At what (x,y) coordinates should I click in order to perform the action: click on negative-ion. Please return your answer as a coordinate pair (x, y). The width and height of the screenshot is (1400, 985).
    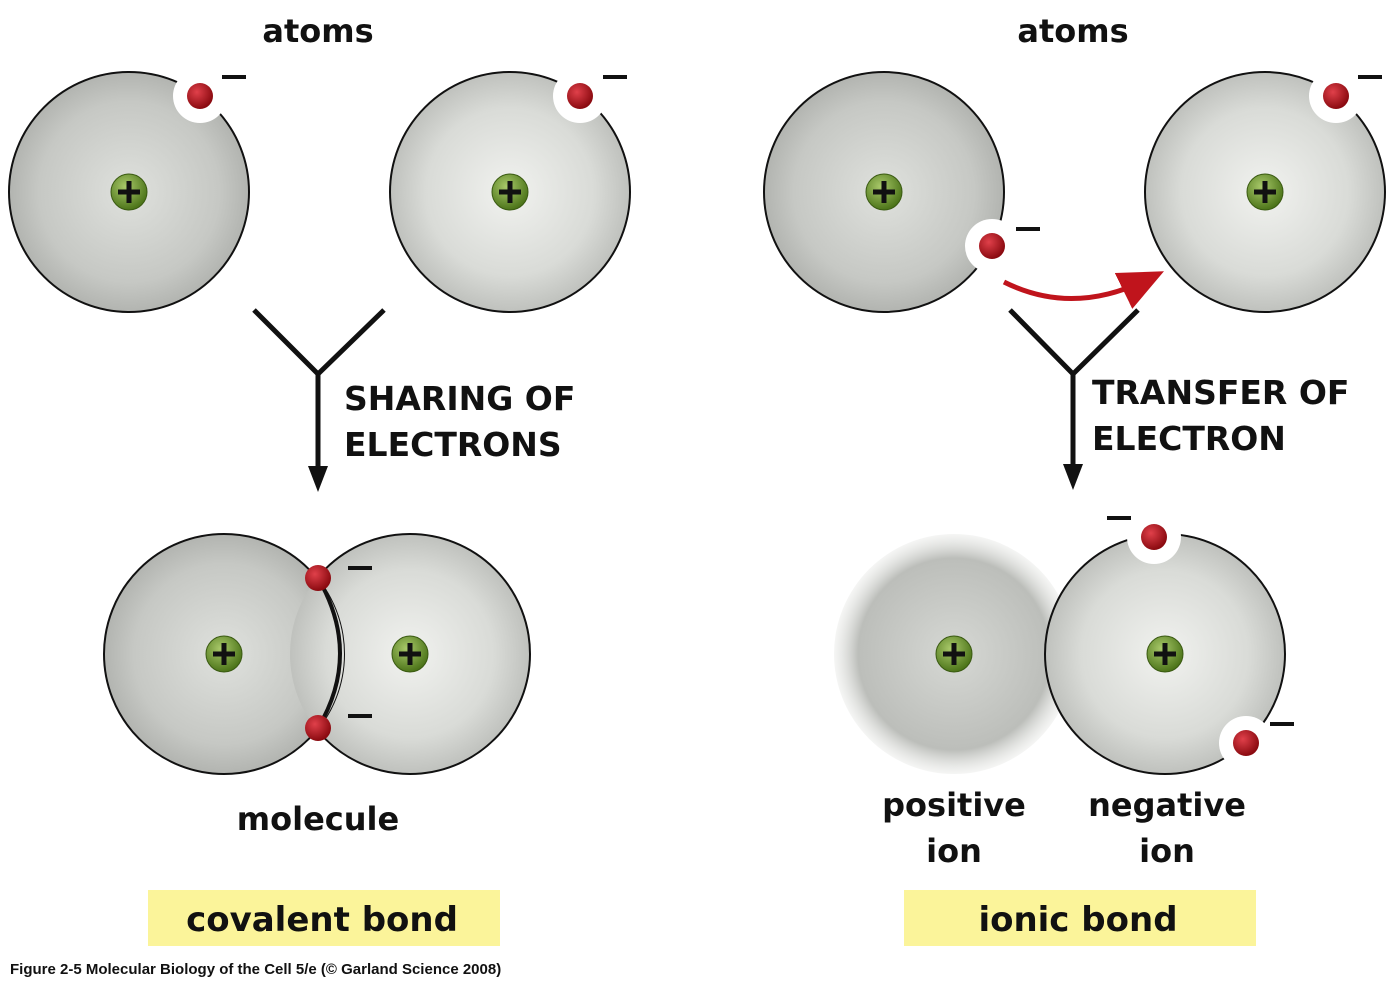
    Looking at the image, I should click on (1169, 642).